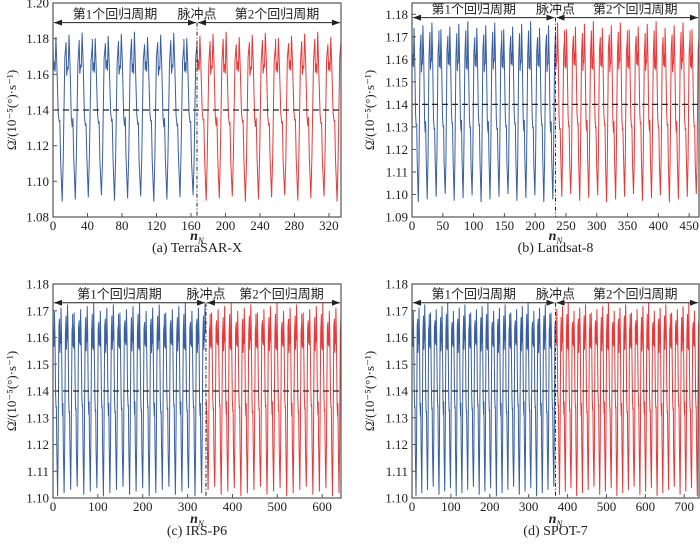 The width and height of the screenshot is (700, 555). Describe the element at coordinates (157, 225) in the screenshot. I see `x-tick-label: 120` at that location.